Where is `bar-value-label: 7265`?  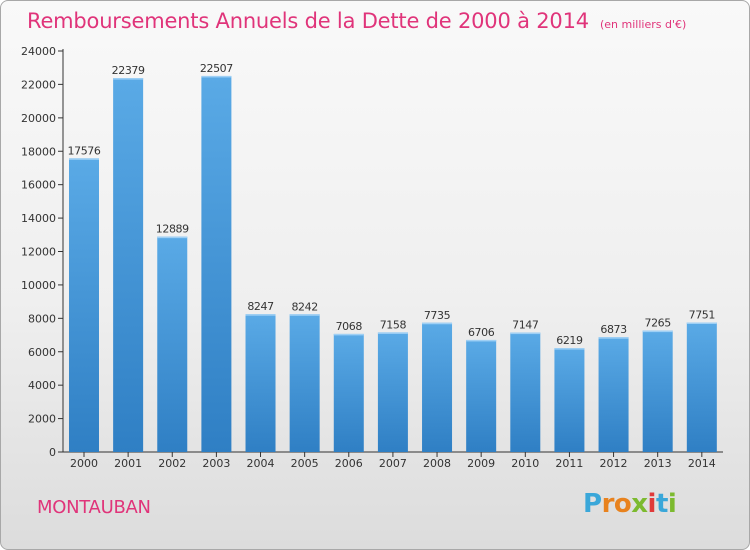
bar-value-label: 7265 is located at coordinates (657, 323).